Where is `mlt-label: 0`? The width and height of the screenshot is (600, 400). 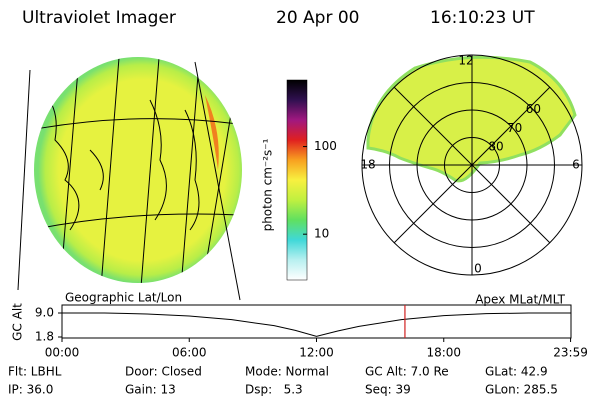 mlt-label: 0 is located at coordinates (478, 269).